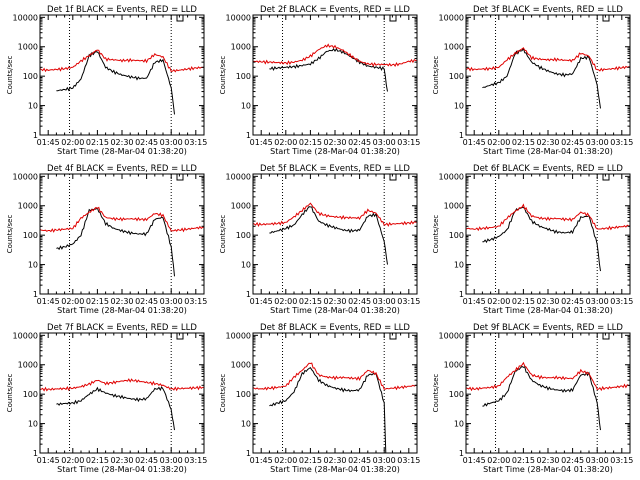  I want to click on chart-title: Det 1f BLACK = Events, RED = LLD, so click(122, 10).